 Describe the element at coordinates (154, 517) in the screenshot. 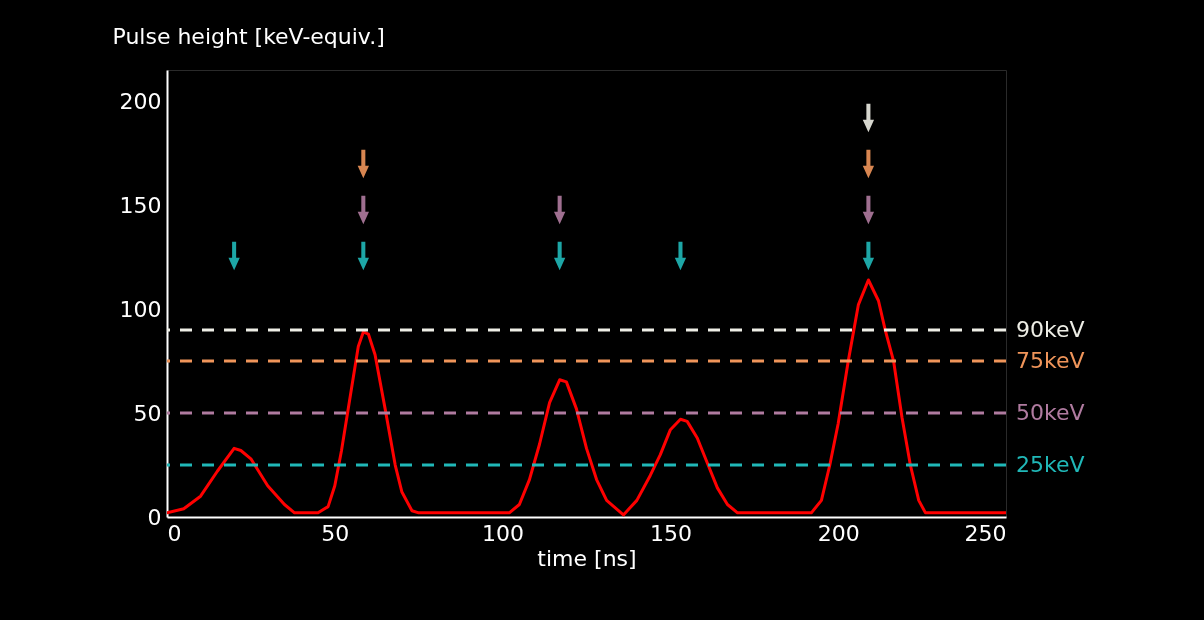

I see `y-tick-label: 0` at that location.